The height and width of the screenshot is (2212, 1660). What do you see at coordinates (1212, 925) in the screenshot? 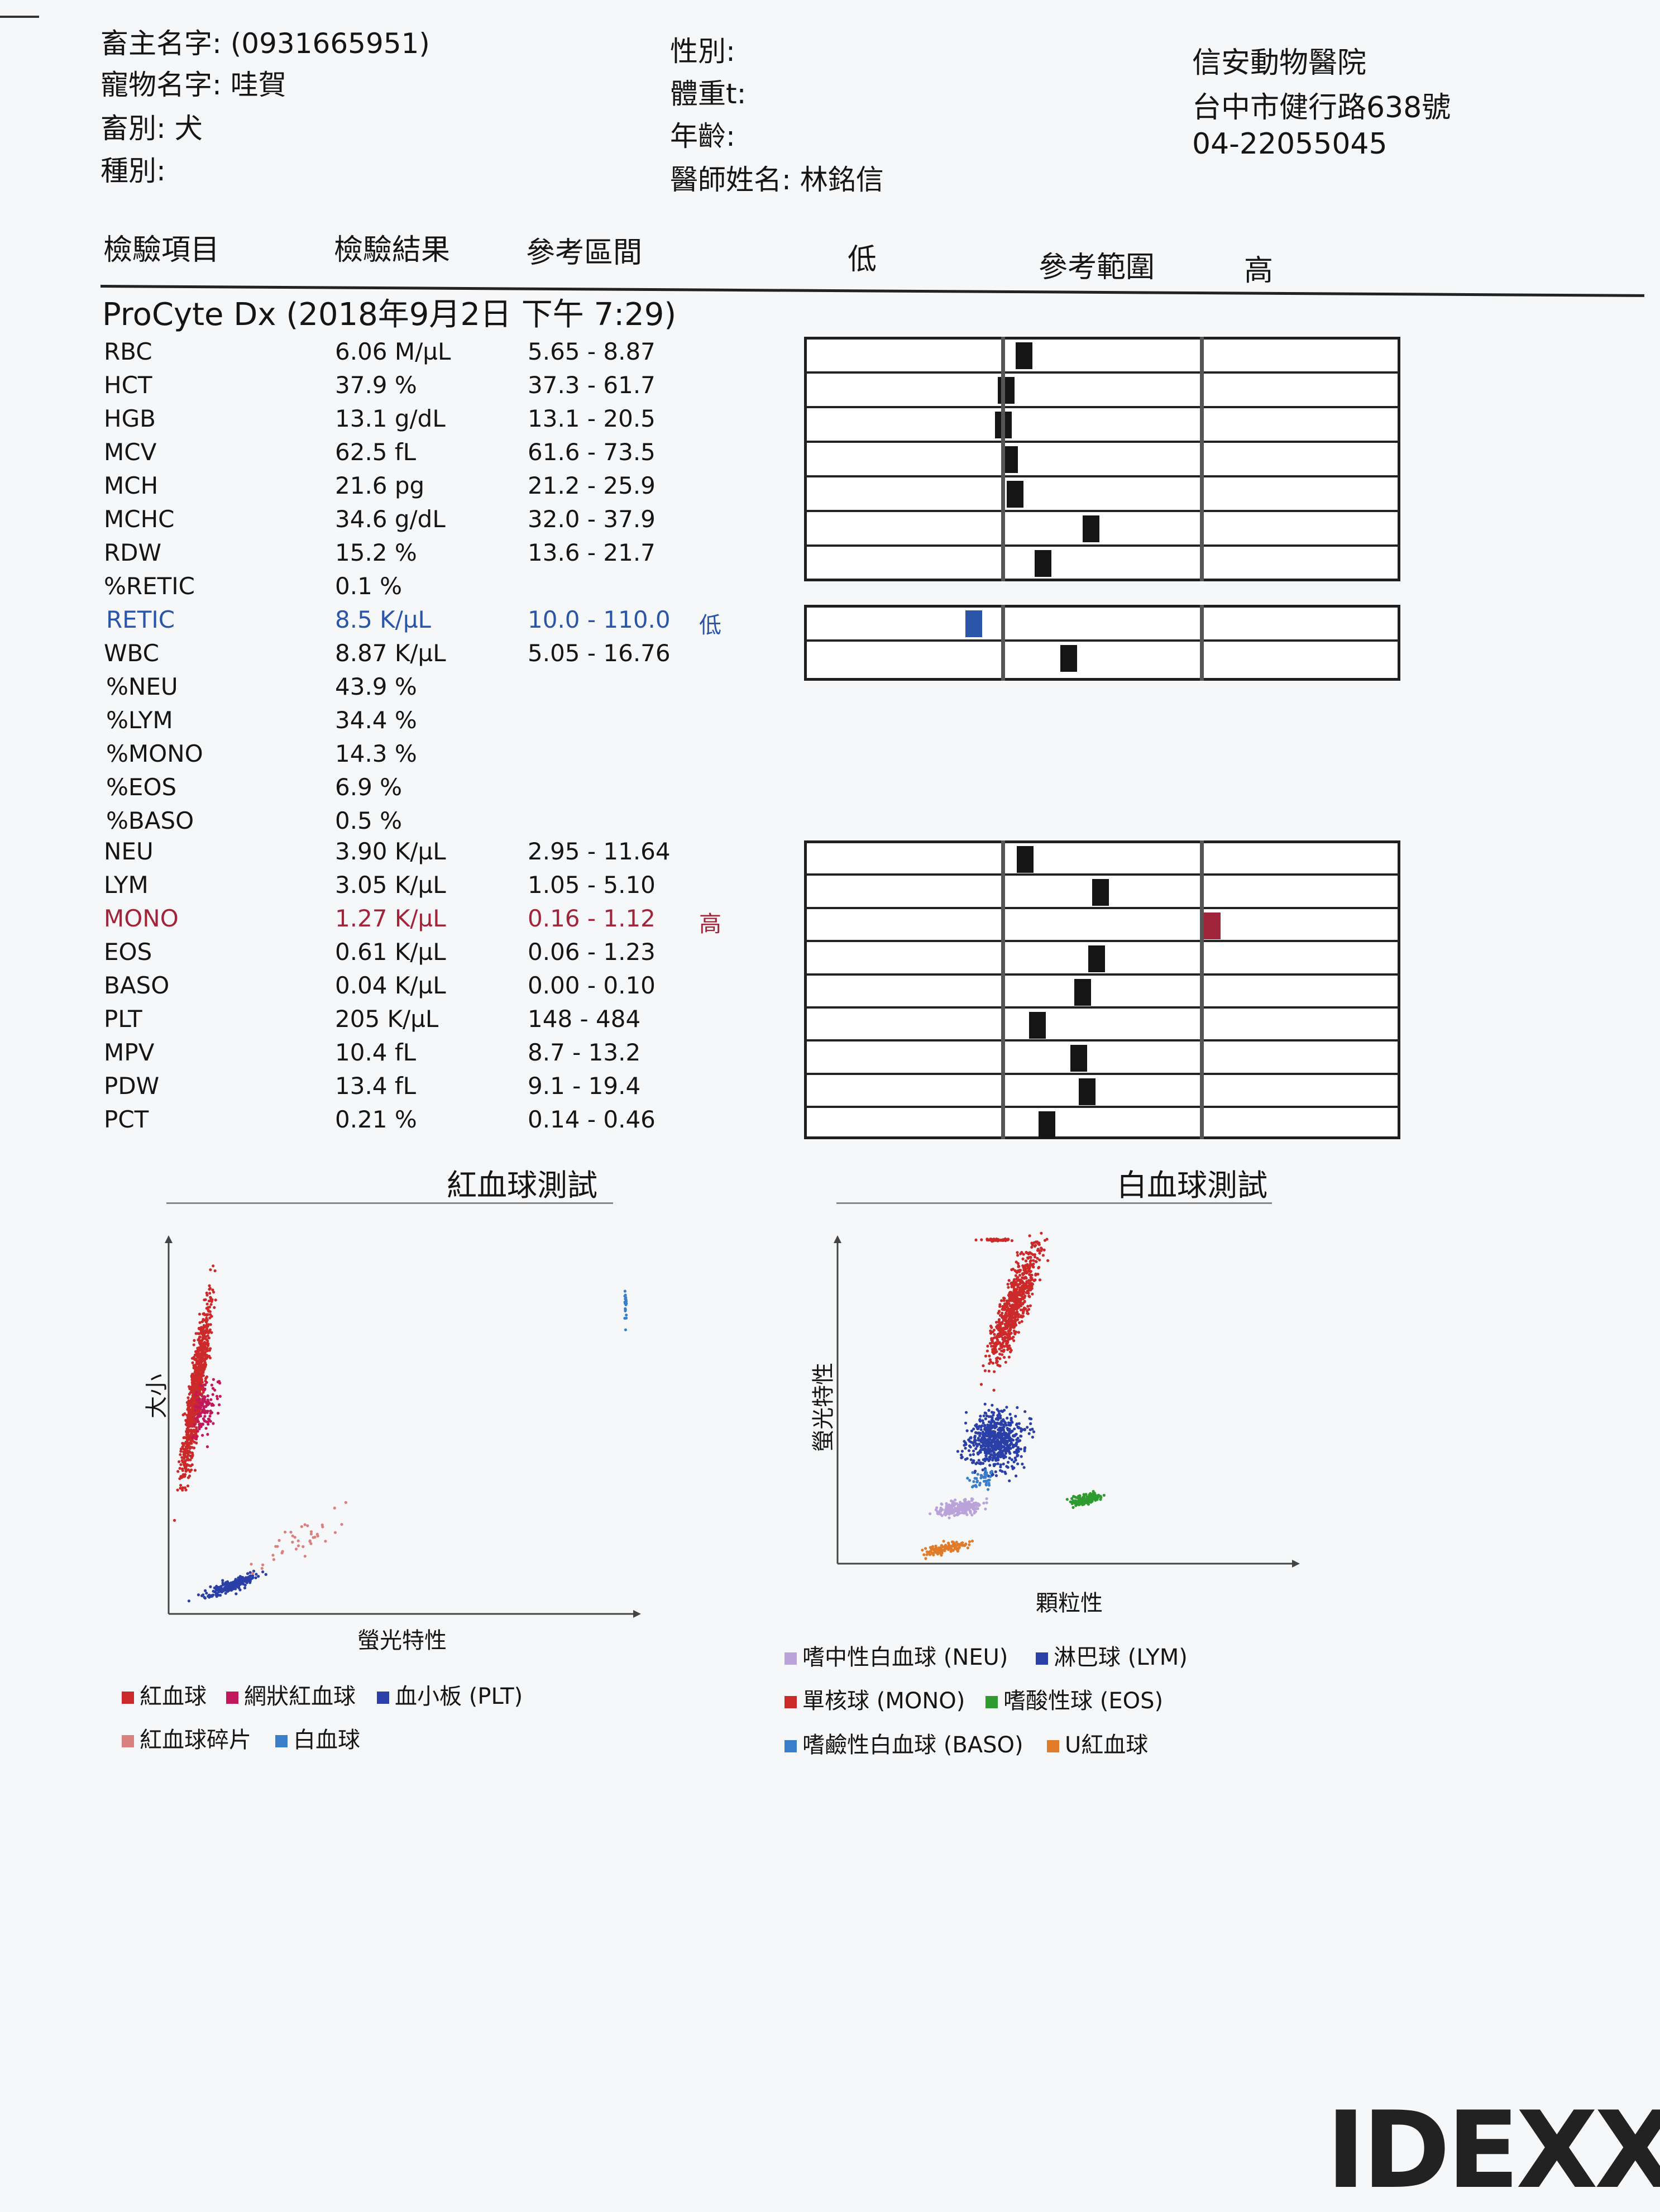
I see `reference-marker-mono` at bounding box center [1212, 925].